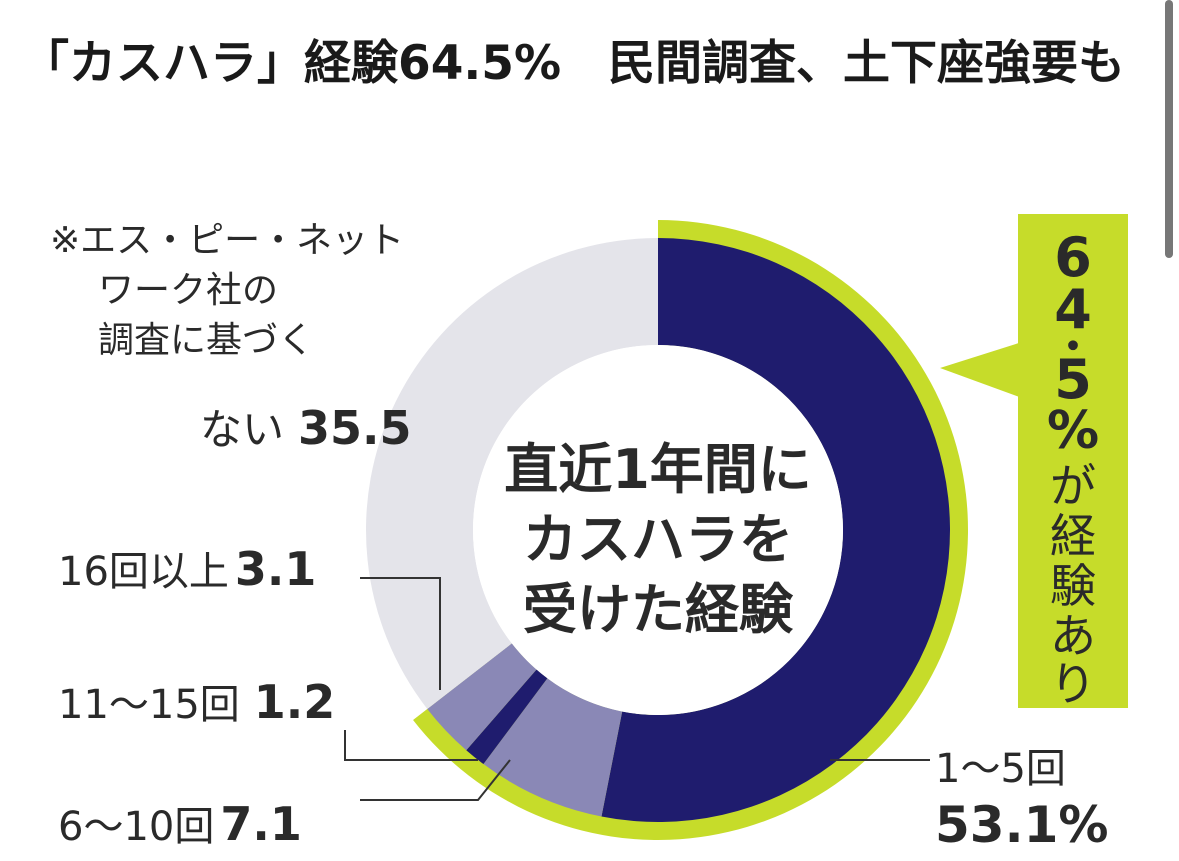 The height and width of the screenshot is (861, 1179). I want to click on callout-box, so click(1073, 461).